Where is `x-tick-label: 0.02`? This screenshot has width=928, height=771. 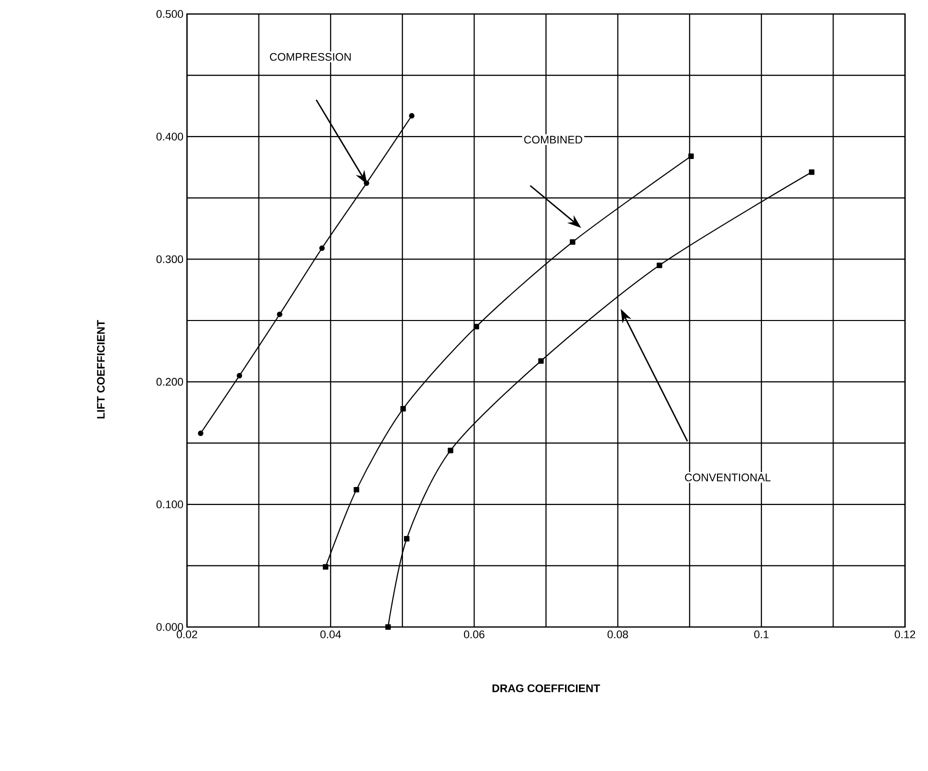
x-tick-label: 0.02 is located at coordinates (187, 634).